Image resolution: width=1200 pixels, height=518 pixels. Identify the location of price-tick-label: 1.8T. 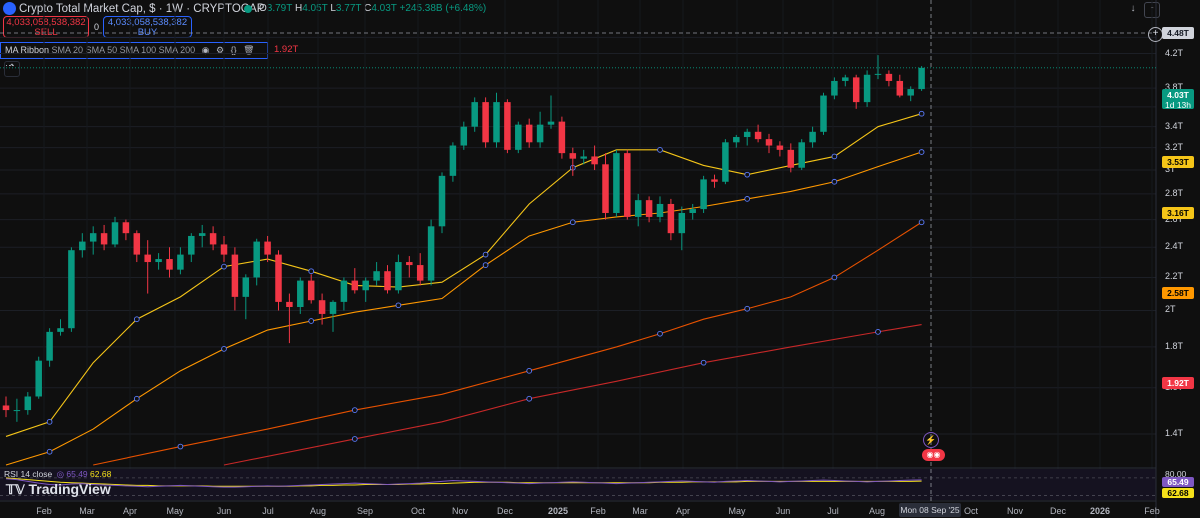
(1174, 345).